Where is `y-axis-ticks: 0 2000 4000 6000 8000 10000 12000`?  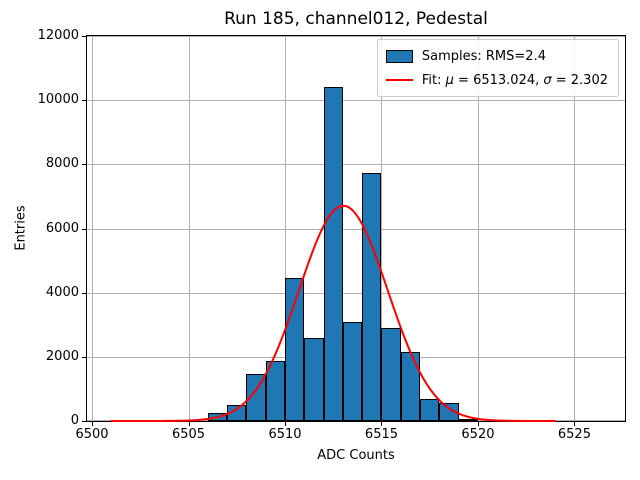 y-axis-ticks: 0 2000 4000 6000 8000 10000 12000 is located at coordinates (43, 228).